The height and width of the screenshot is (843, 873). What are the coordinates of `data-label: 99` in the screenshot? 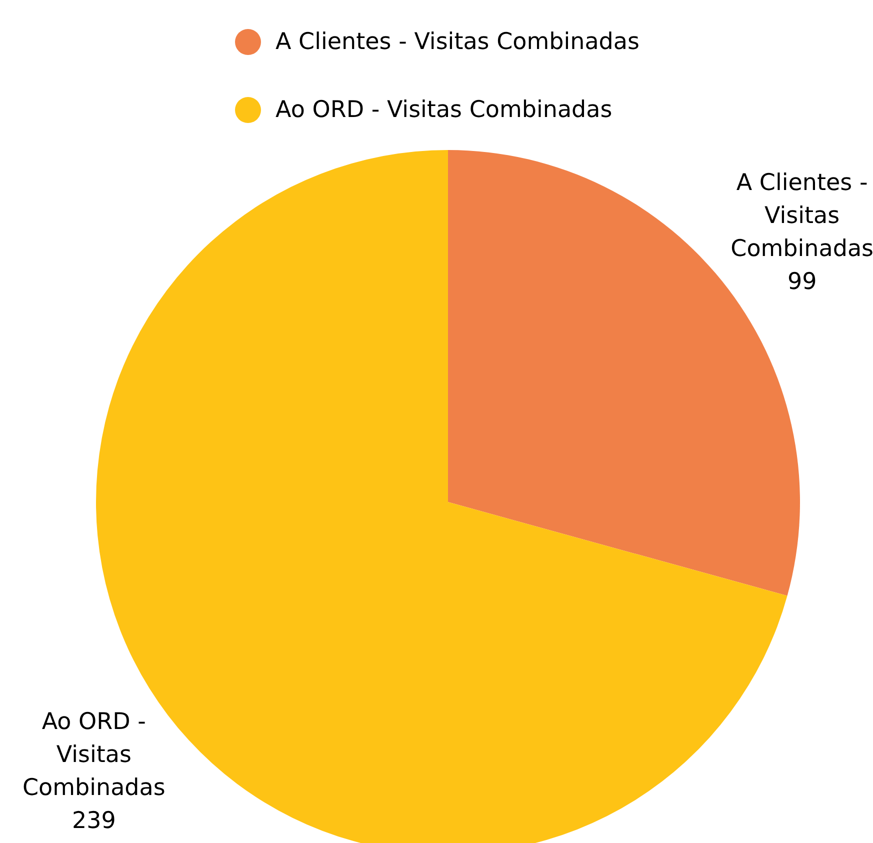 It's located at (802, 281).